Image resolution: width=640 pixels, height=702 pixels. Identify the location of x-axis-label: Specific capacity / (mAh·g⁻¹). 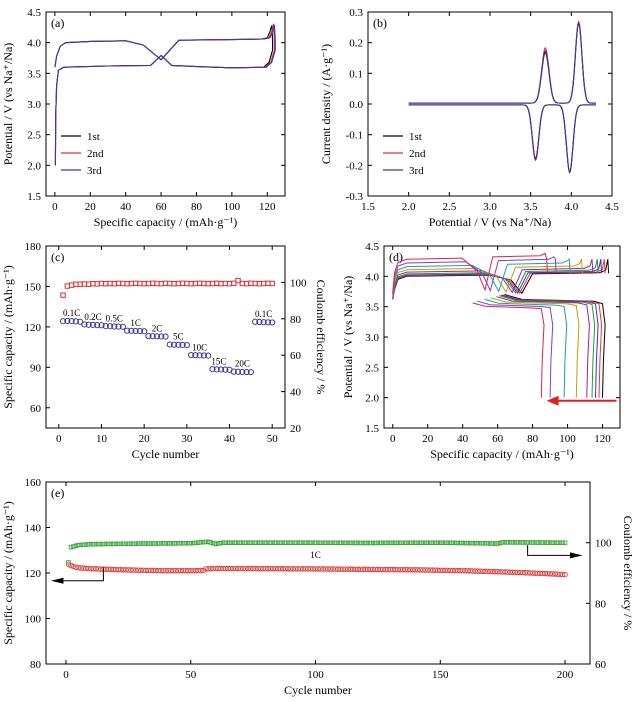
(166, 222).